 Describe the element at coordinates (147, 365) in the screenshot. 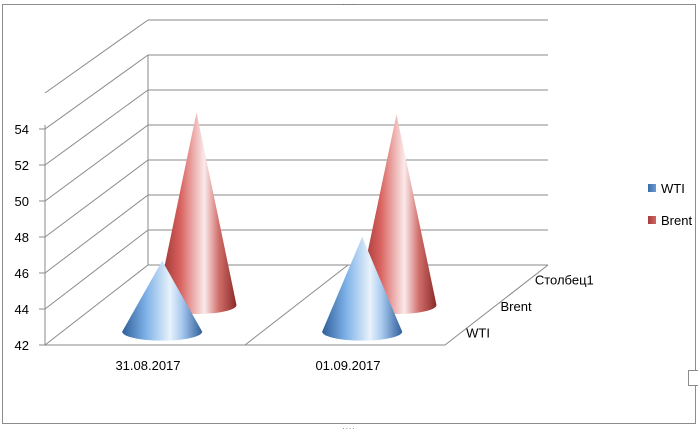

I see `x-tick-label: 31.08.2017` at that location.